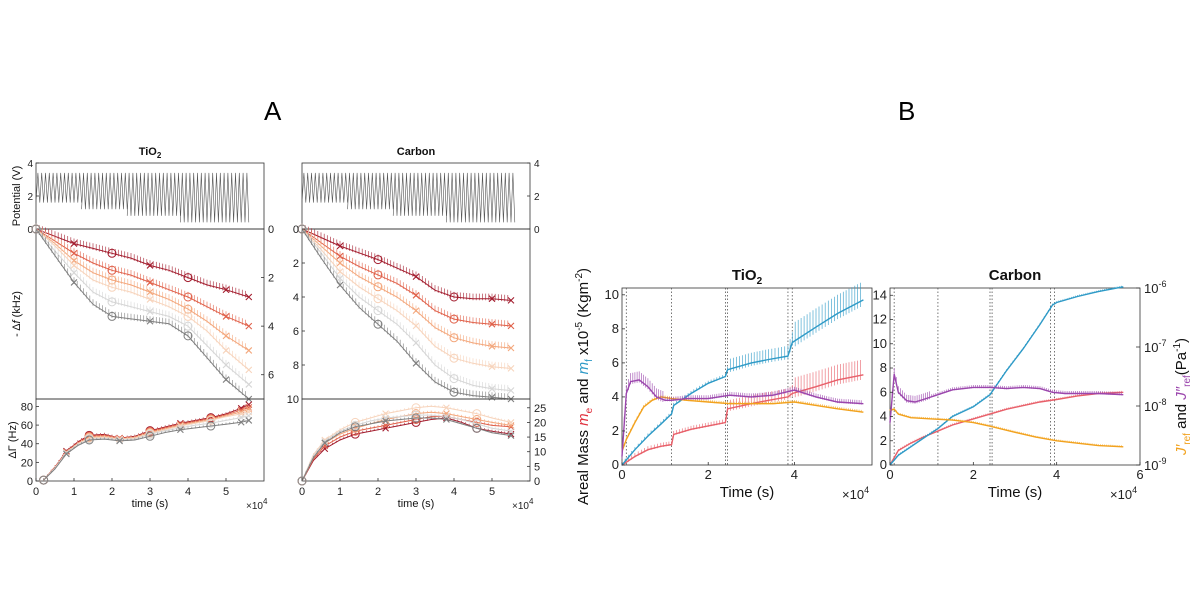  I want to click on x-tick-label: 0, so click(621, 474).